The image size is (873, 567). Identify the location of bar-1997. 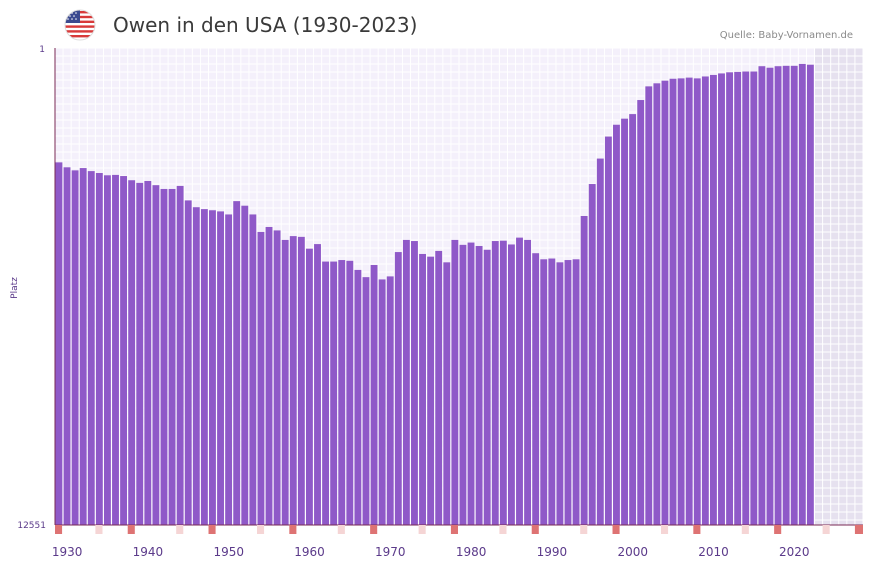
(608, 330).